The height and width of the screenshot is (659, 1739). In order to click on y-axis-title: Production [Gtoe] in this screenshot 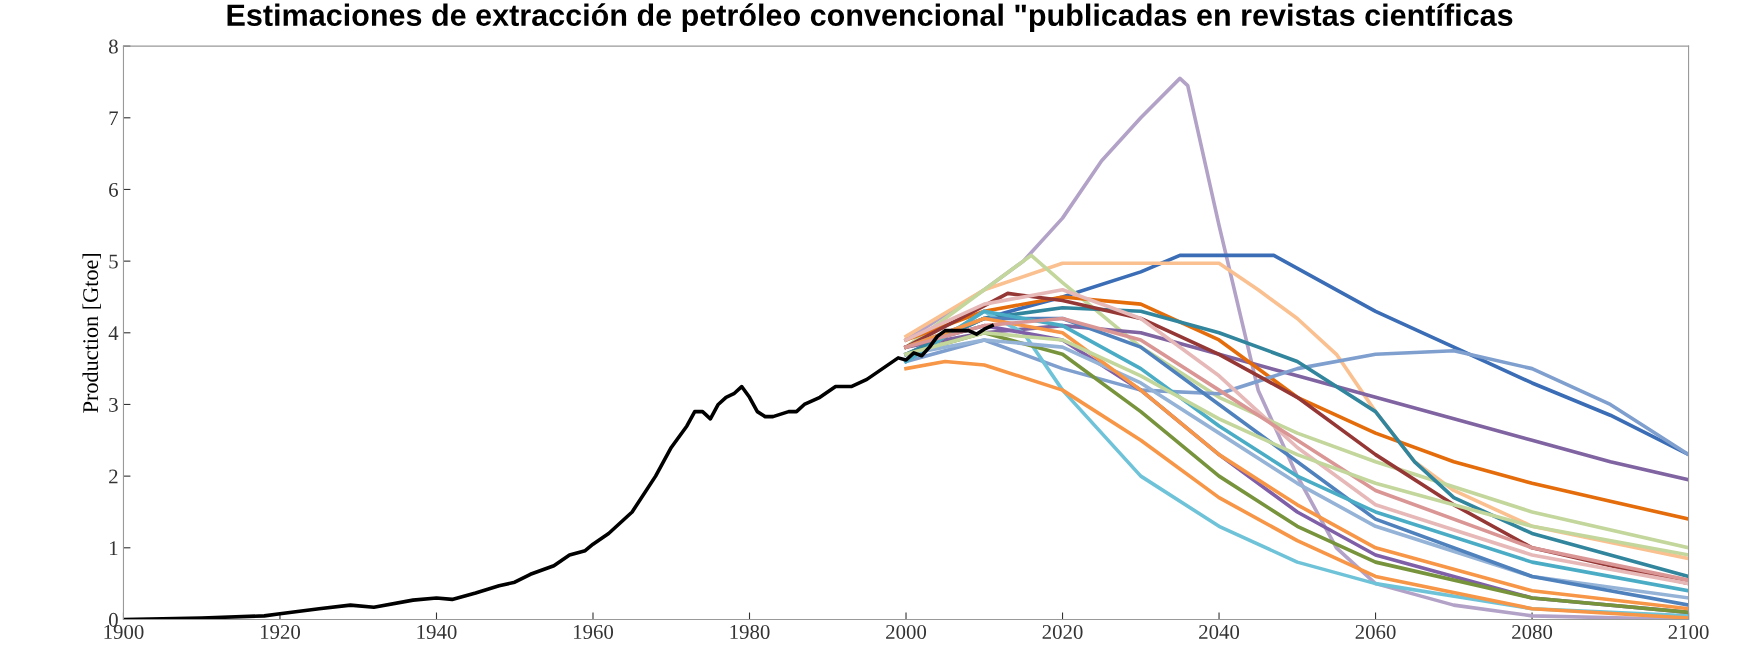, I will do `click(91, 333)`.